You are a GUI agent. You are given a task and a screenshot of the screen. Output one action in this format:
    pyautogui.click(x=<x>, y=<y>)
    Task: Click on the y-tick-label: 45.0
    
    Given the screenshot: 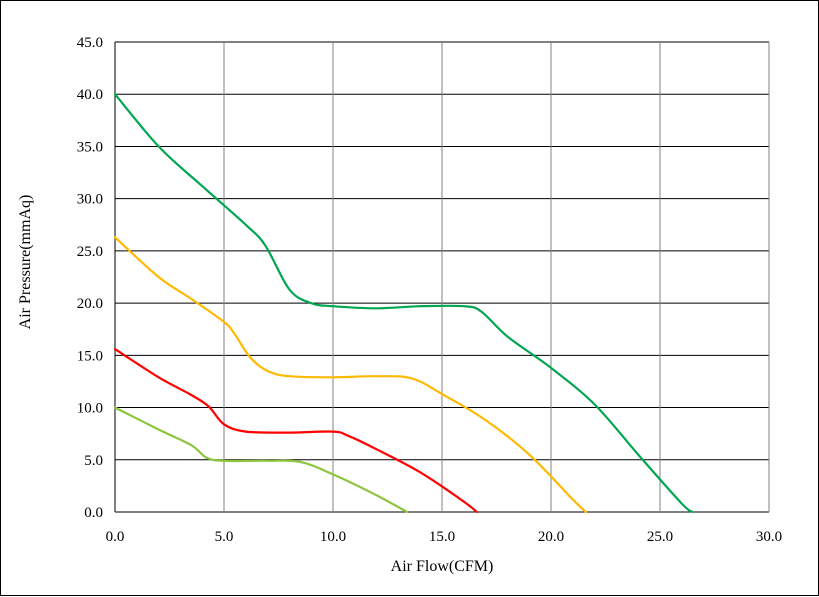 What is the action you would take?
    pyautogui.click(x=90, y=43)
    